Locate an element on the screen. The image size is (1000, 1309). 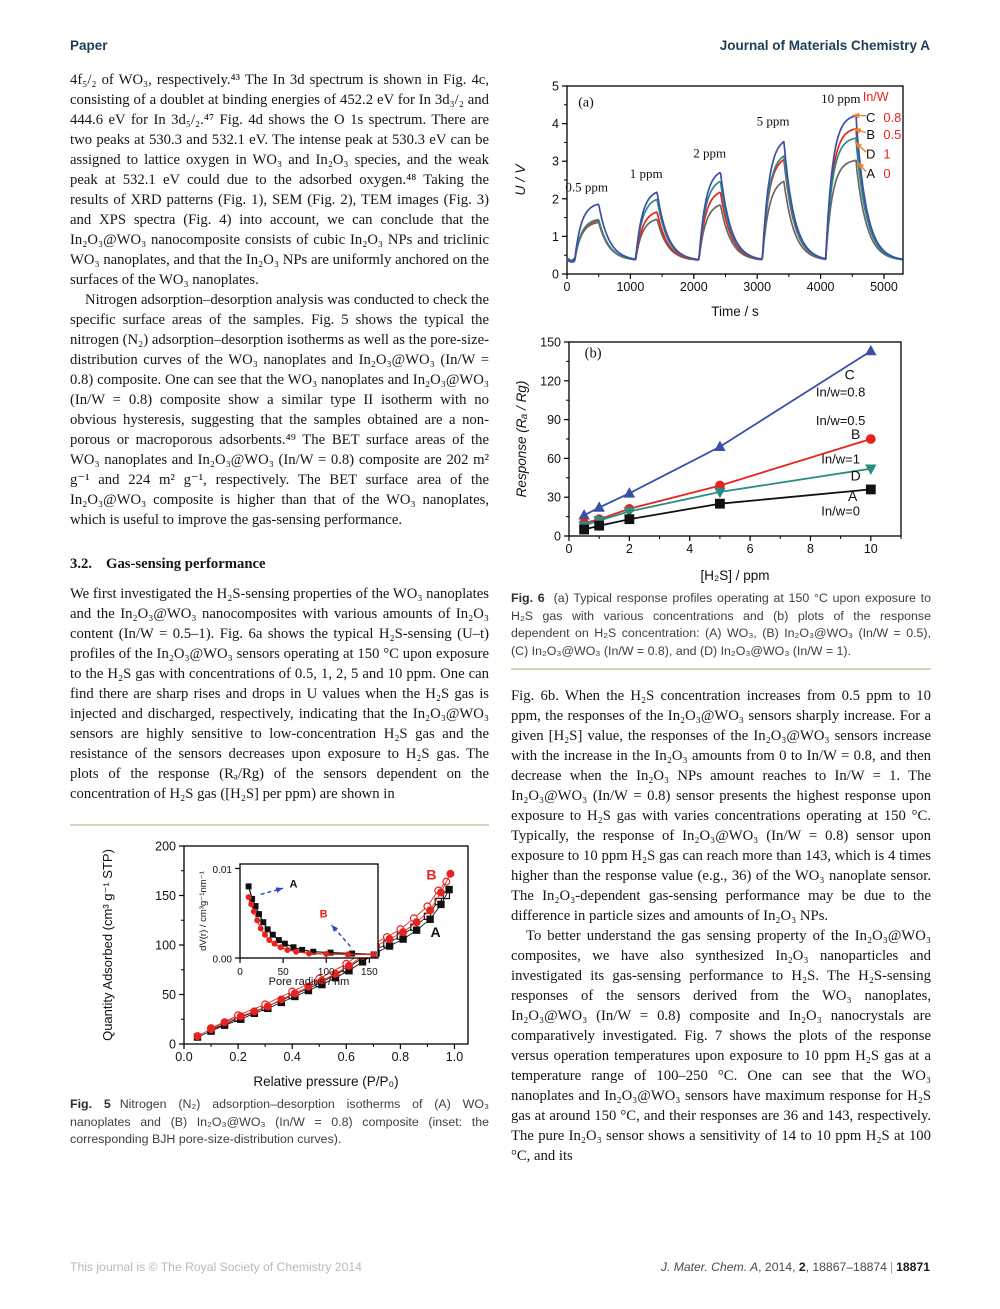
svg-text: (b) is located at coordinates (593, 354).